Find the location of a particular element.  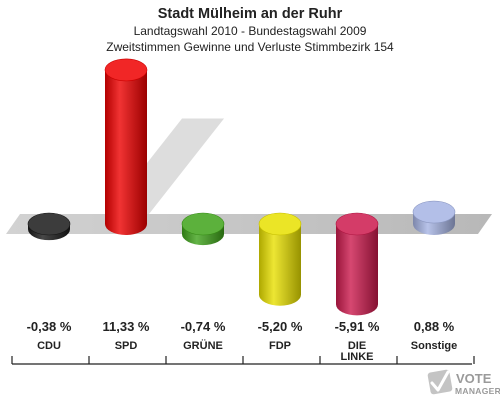

category-labels: CDU SPD GRÜNE FDP DIE LINKE Sonstige is located at coordinates (247, 351).